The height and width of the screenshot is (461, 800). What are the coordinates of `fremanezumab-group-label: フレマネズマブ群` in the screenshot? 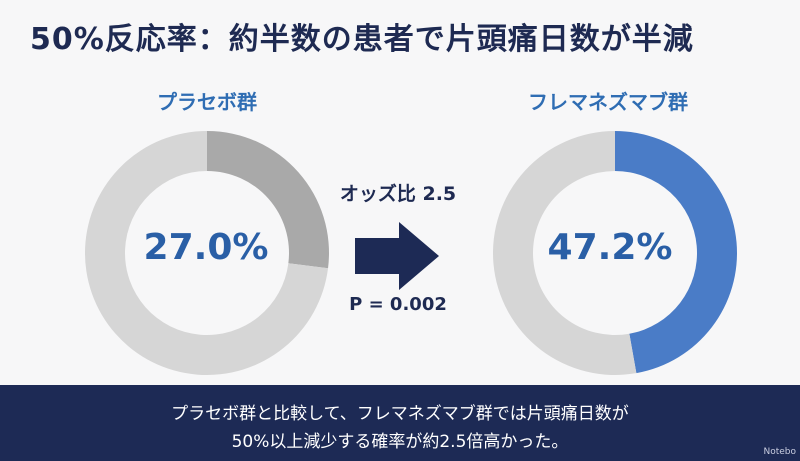 It's located at (608, 102).